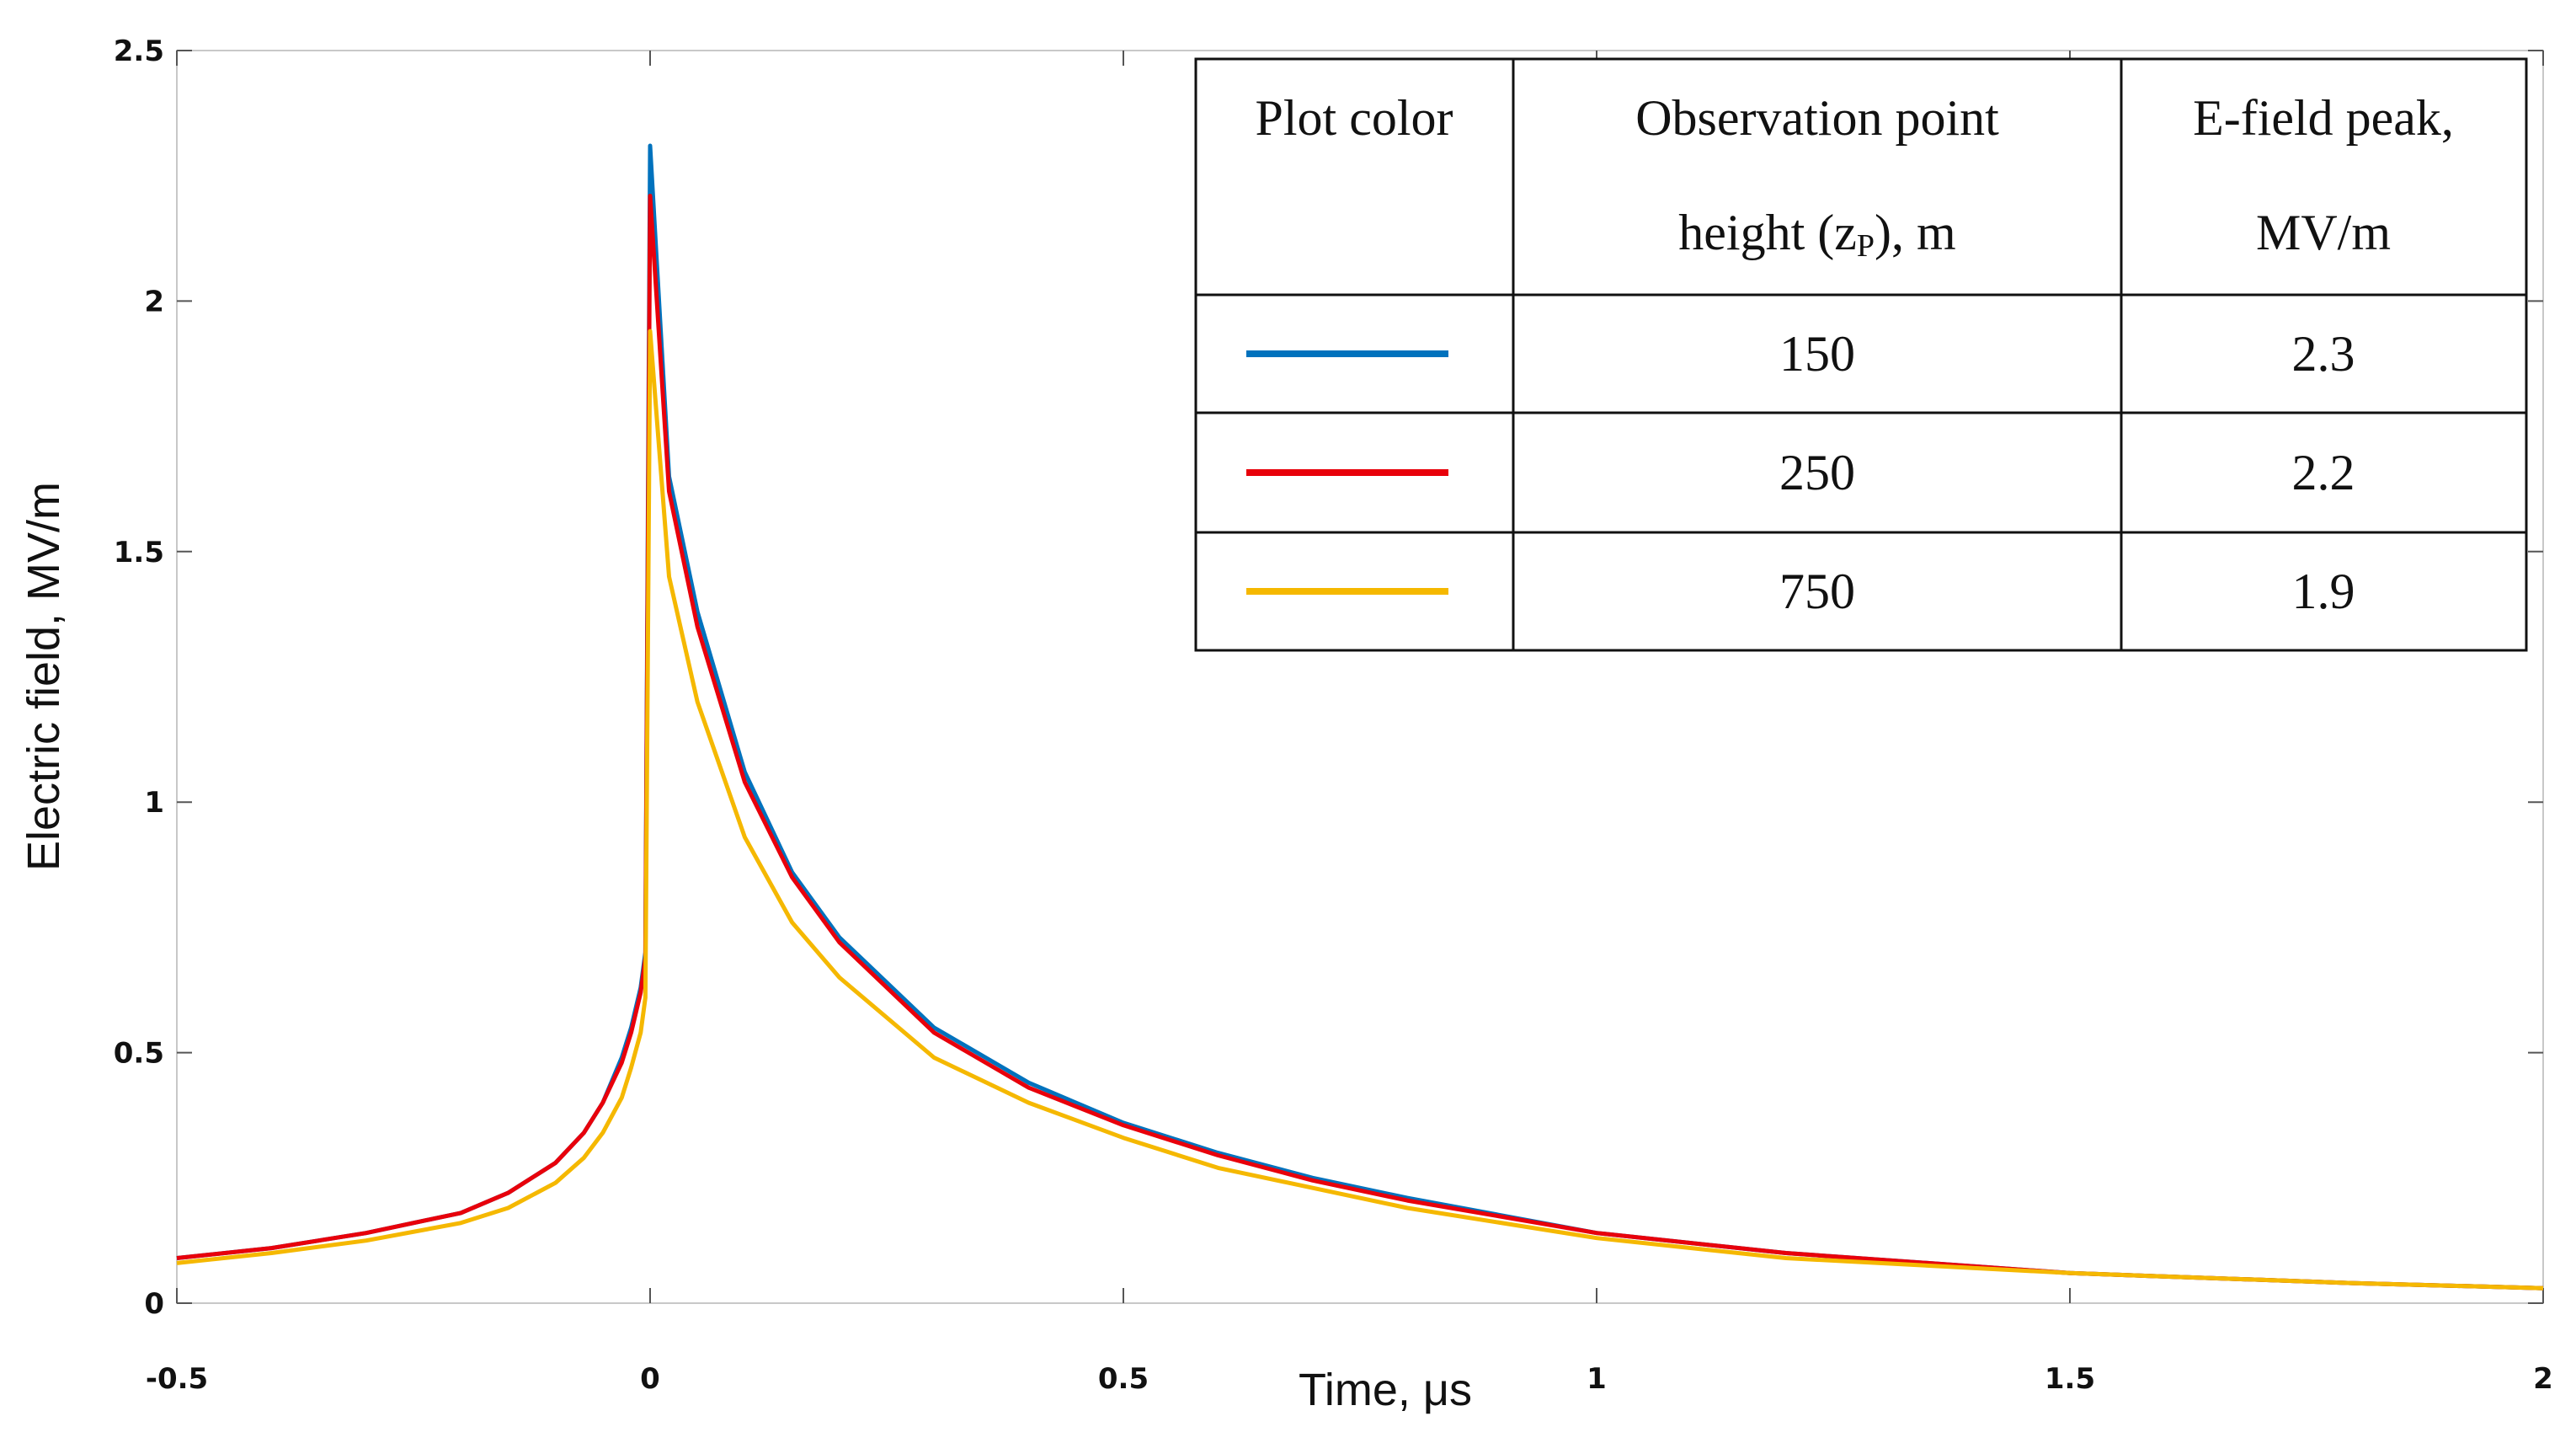 Image resolution: width=2576 pixels, height=1443 pixels. I want to click on x-tick-label: 0, so click(650, 1379).